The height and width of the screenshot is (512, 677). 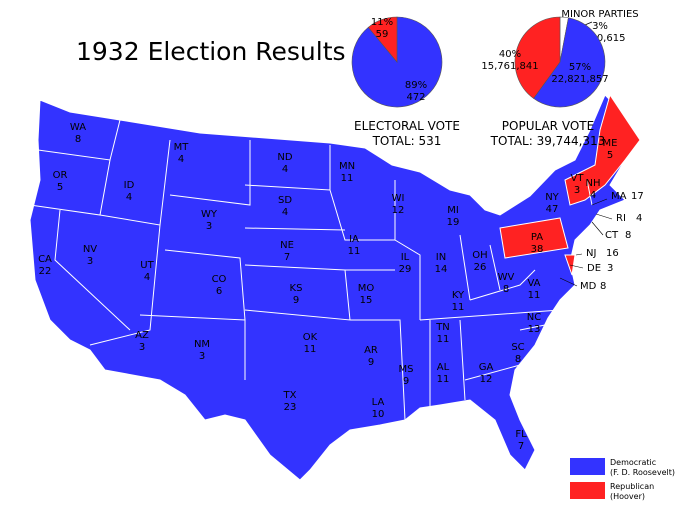 I want to click on slice-share: 40%, so click(x=510, y=54).